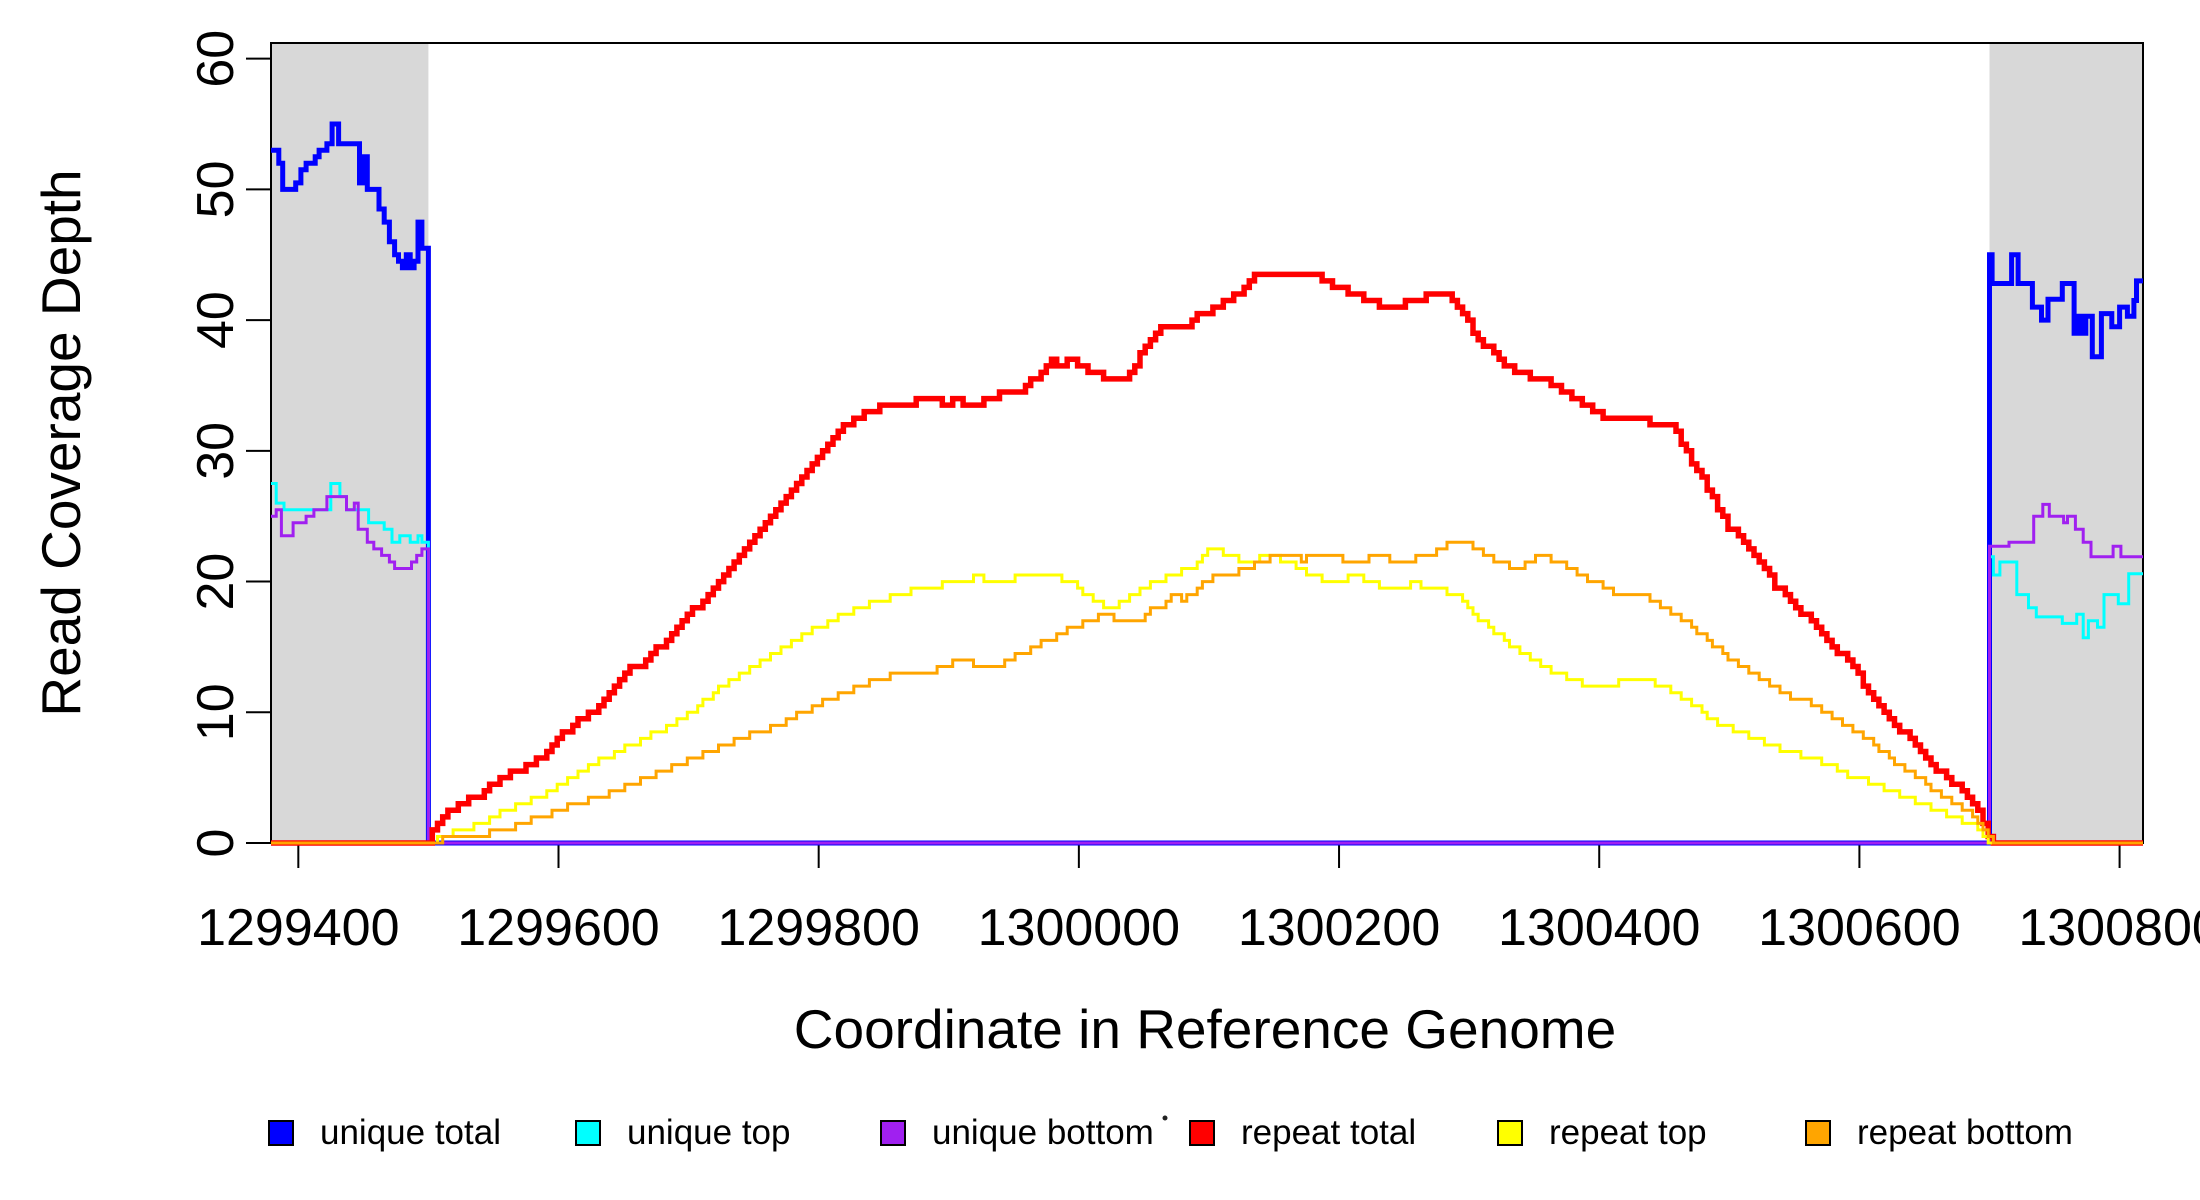  I want to click on y-axis-title: Read Coverage Depth, so click(61, 442).